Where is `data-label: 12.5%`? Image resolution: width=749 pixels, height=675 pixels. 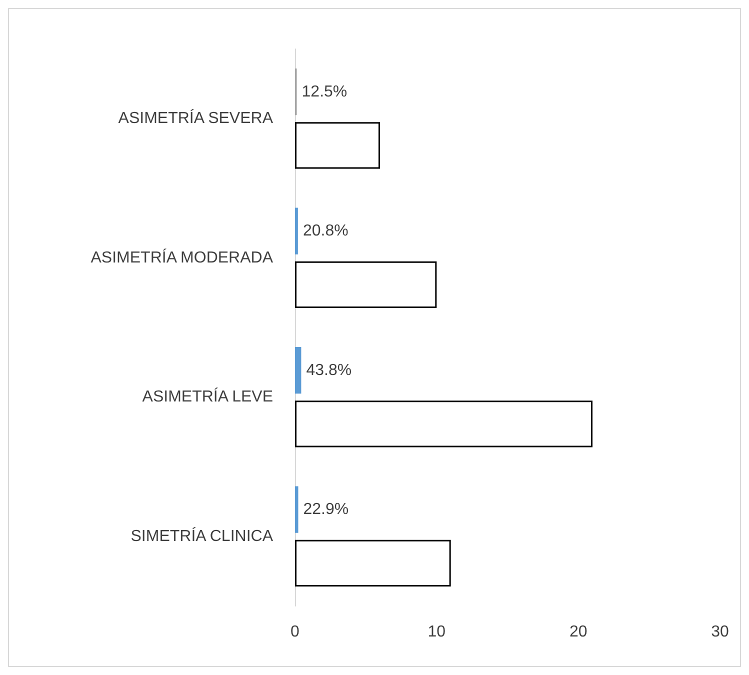
data-label: 12.5% is located at coordinates (325, 91).